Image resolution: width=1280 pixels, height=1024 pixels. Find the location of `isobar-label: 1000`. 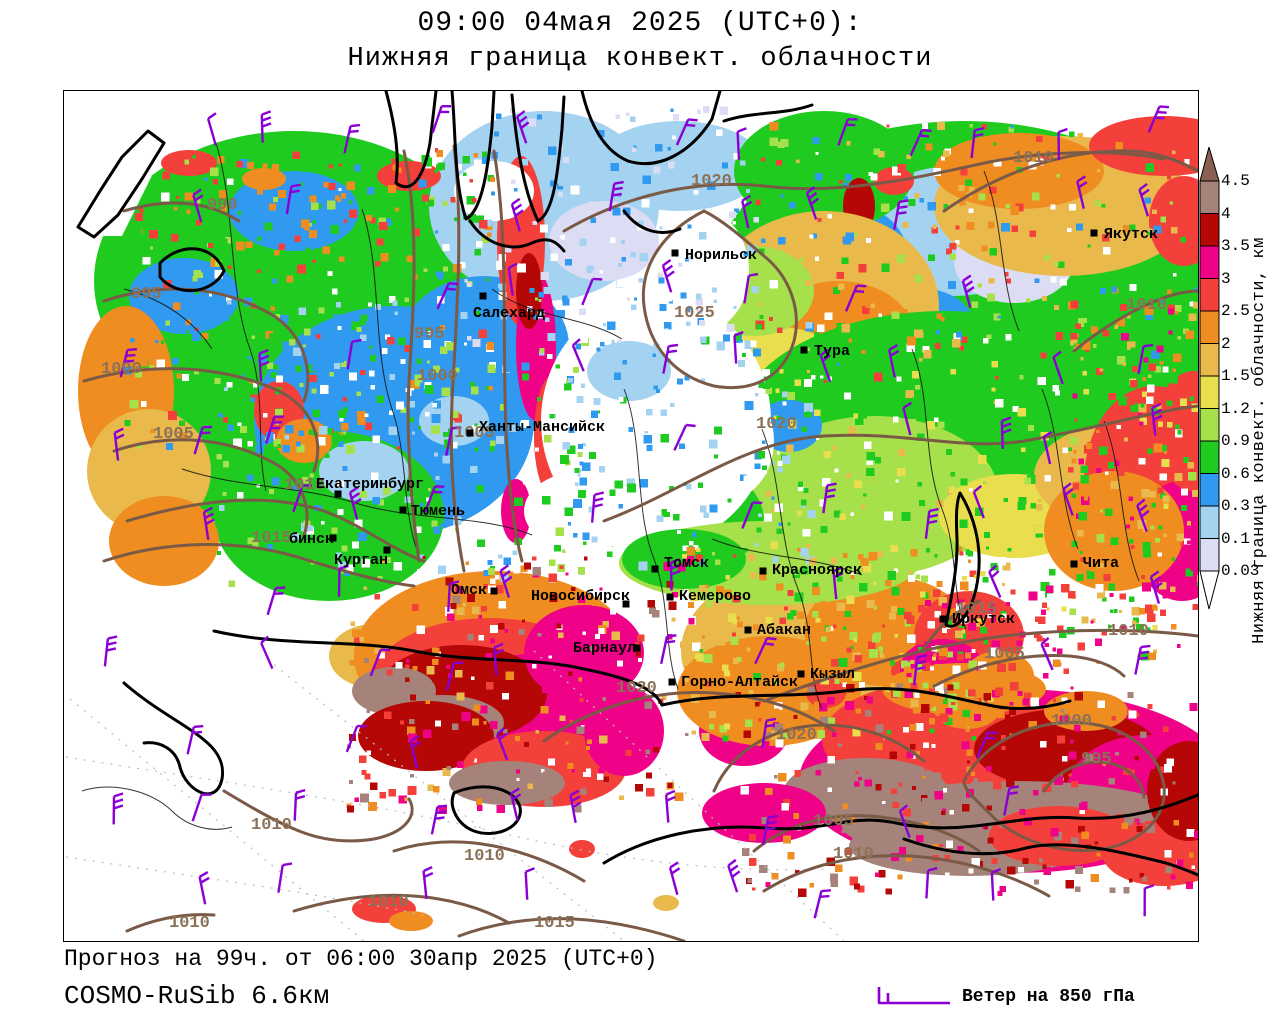

isobar-label: 1000 is located at coordinates (437, 376).